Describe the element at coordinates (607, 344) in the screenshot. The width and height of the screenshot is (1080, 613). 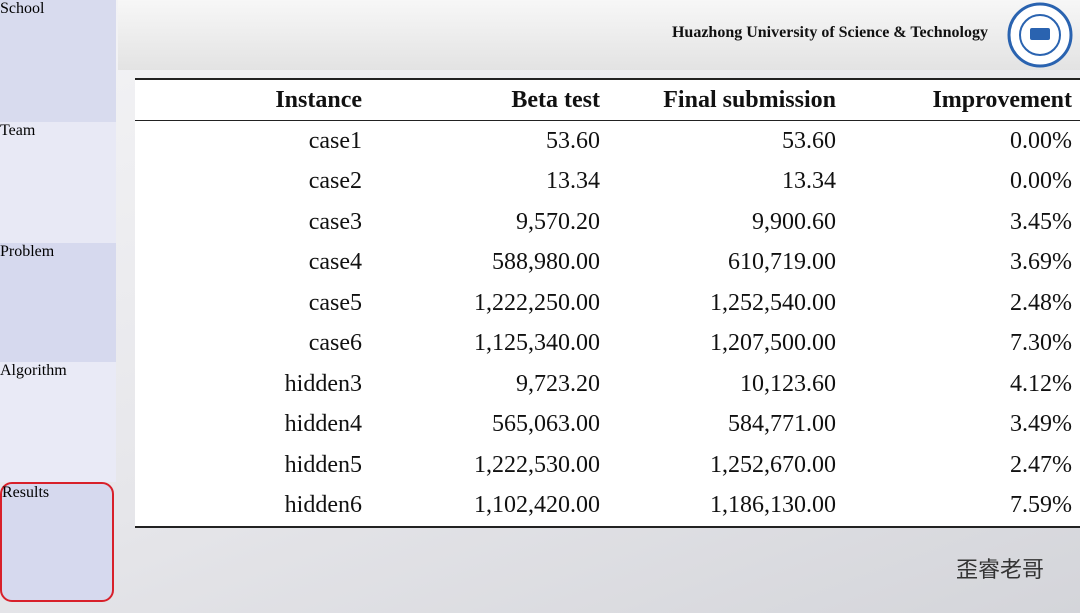
I see `table-row: case6 1,125,340.00 1,207,500.00 7.30%` at that location.